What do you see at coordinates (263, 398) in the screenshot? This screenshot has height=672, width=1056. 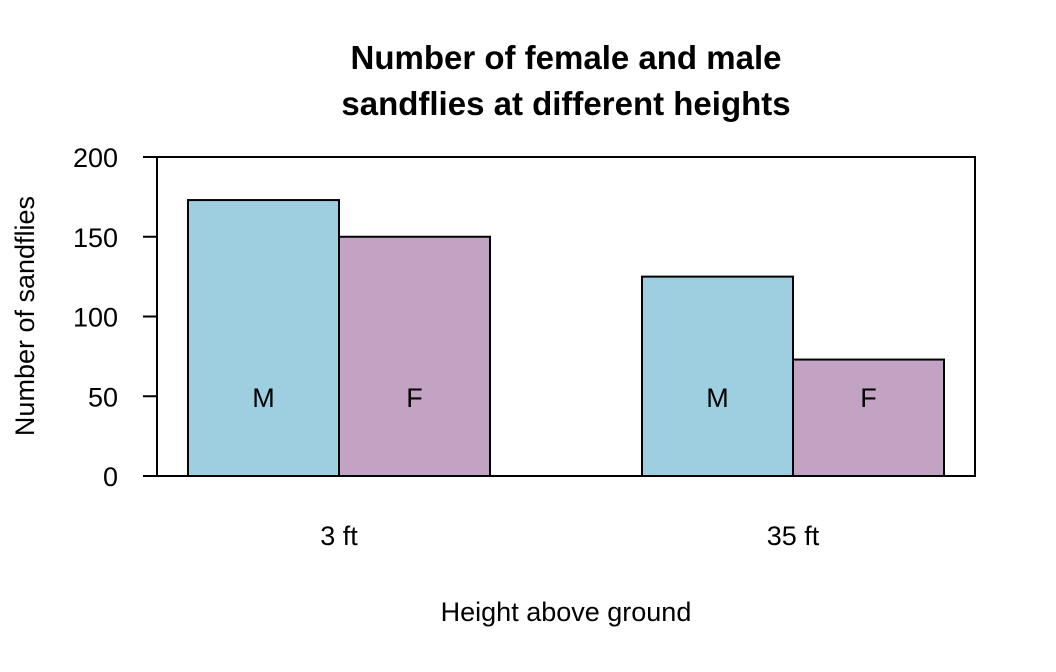 I see `bar-label-m-0: M` at bounding box center [263, 398].